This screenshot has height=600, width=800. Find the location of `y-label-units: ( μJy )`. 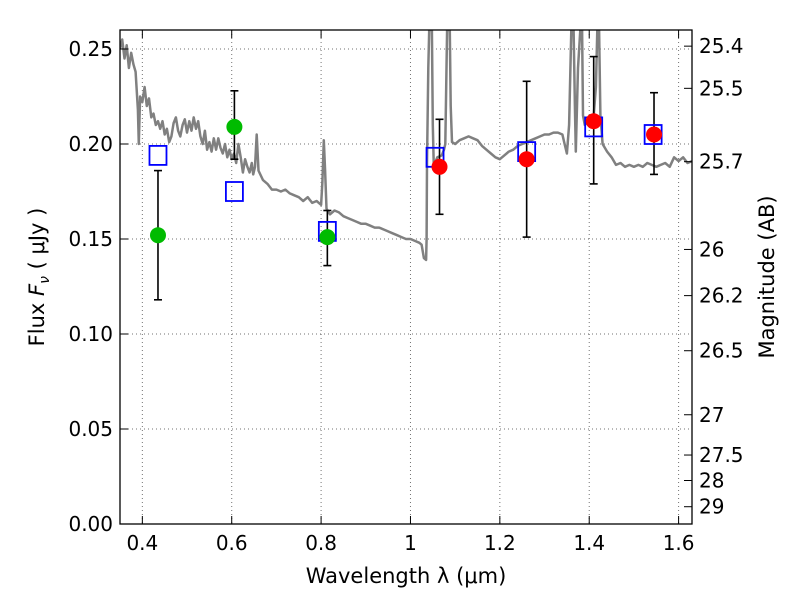

y-label-units: ( μJy ) is located at coordinates (37, 242).